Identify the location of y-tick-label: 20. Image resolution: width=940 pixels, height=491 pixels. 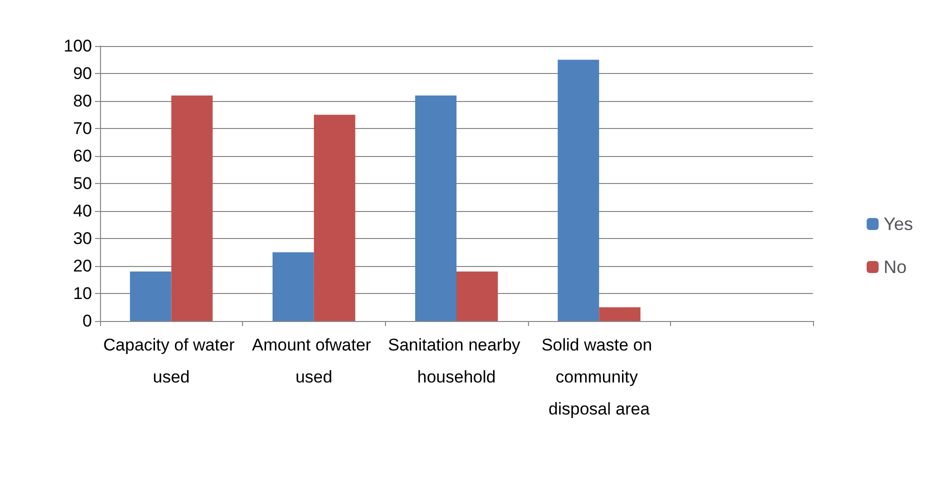
(82, 266).